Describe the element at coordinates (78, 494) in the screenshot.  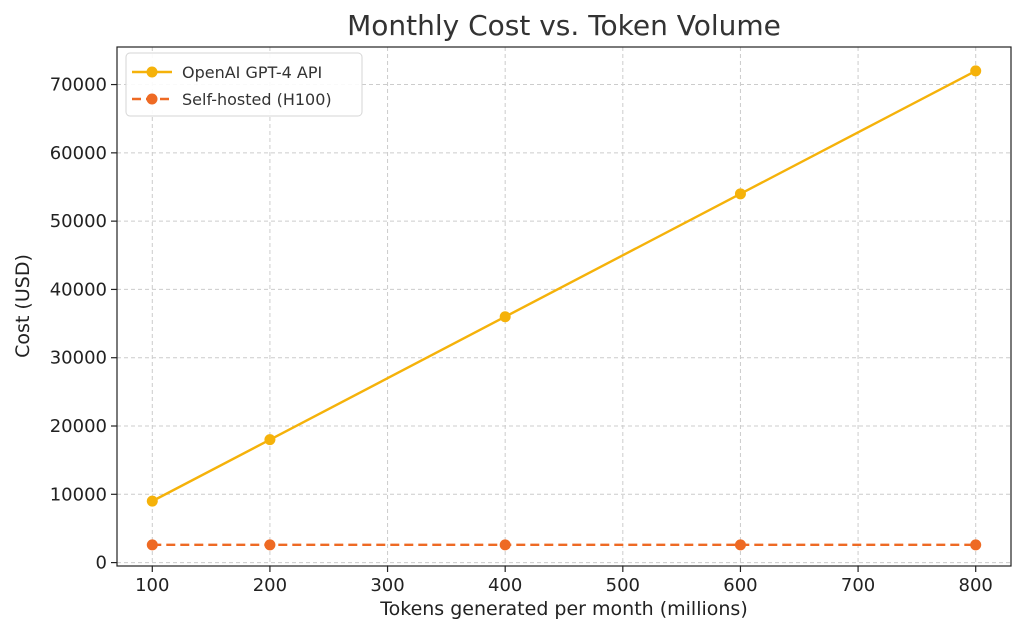
I see `y-tick-label: 10000` at that location.